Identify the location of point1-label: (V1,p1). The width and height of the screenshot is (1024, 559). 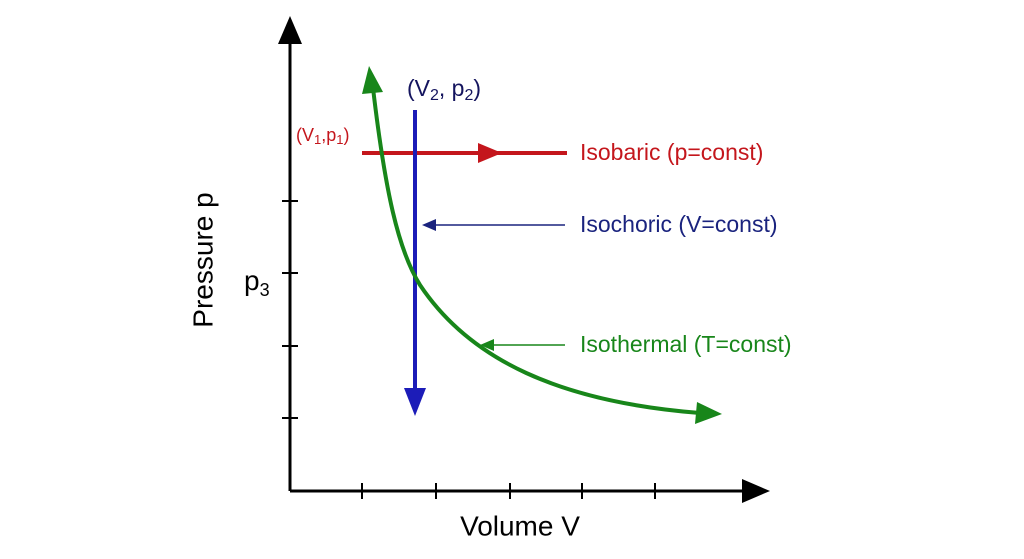
(322, 136).